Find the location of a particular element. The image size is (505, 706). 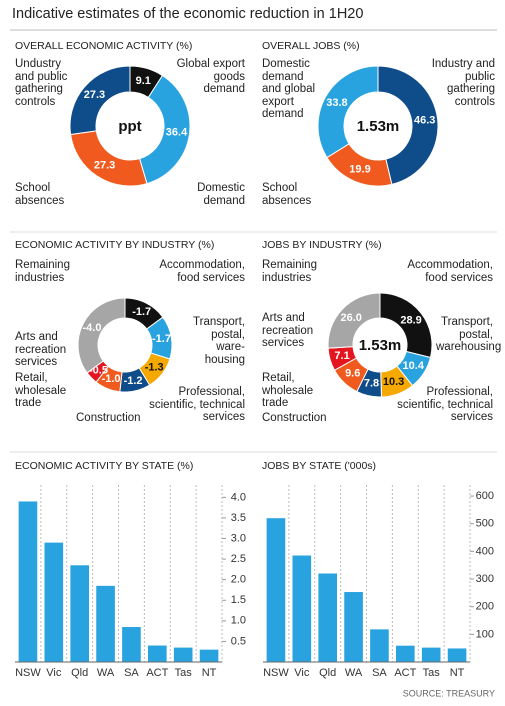

y-tick-label: 0.5 is located at coordinates (238, 641).